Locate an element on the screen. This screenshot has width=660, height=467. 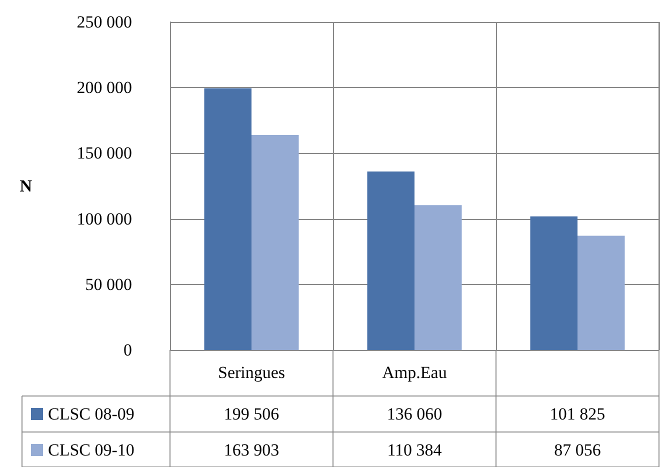
data-label: 163 903 is located at coordinates (252, 450).